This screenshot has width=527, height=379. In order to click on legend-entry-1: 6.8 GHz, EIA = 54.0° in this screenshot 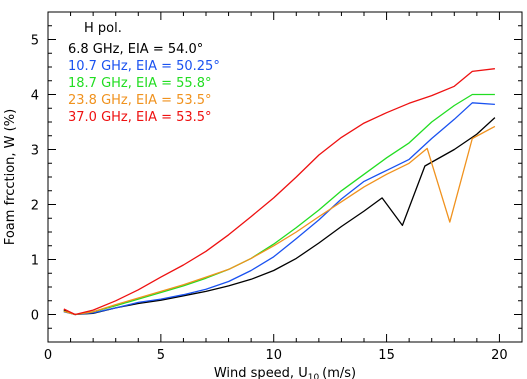, I will do `click(135, 49)`.